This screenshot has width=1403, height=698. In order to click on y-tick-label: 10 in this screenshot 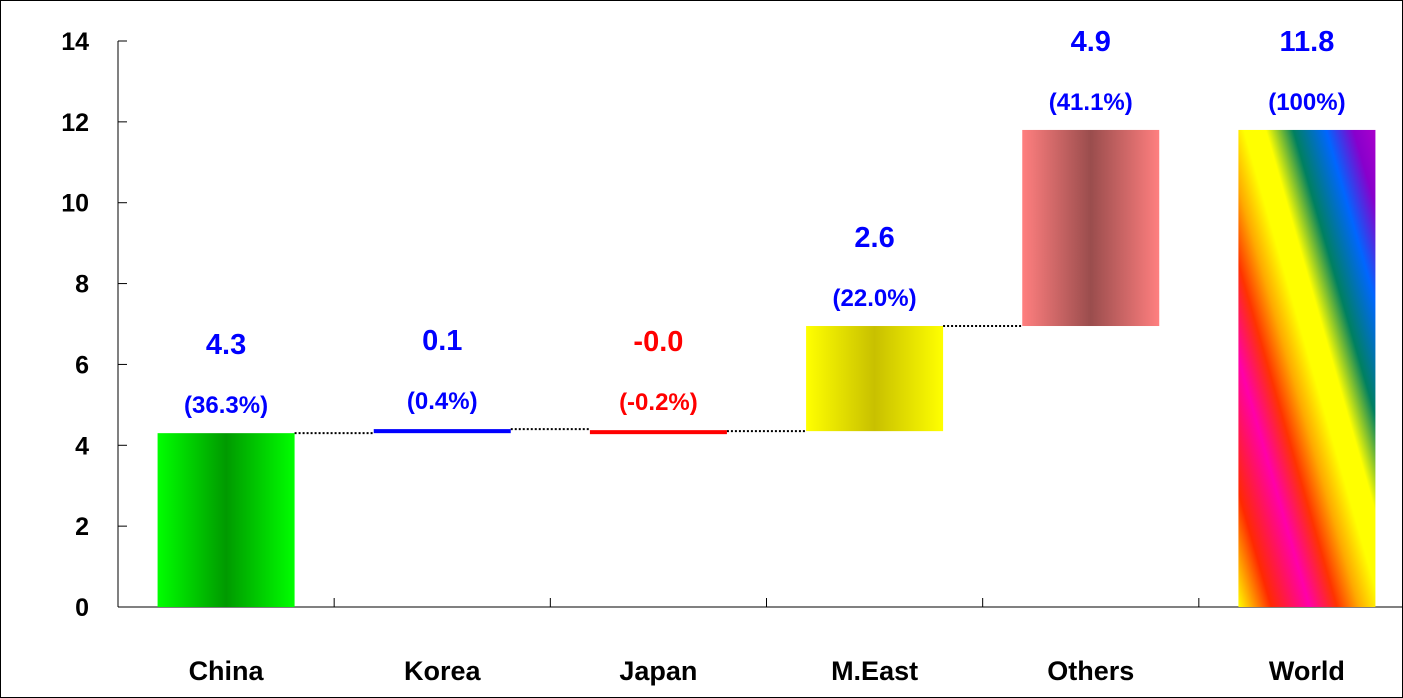, I will do `click(75, 204)`.